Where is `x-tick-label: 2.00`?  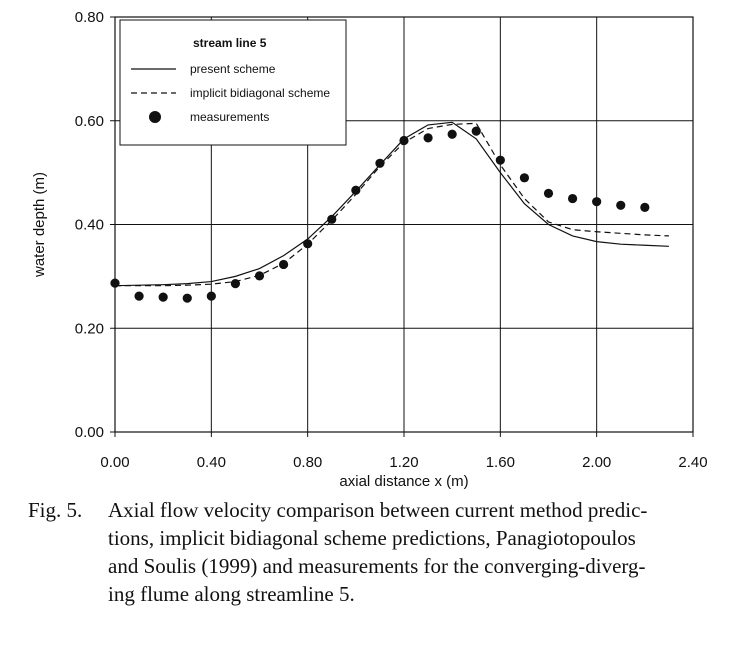 x-tick-label: 2.00 is located at coordinates (596, 462).